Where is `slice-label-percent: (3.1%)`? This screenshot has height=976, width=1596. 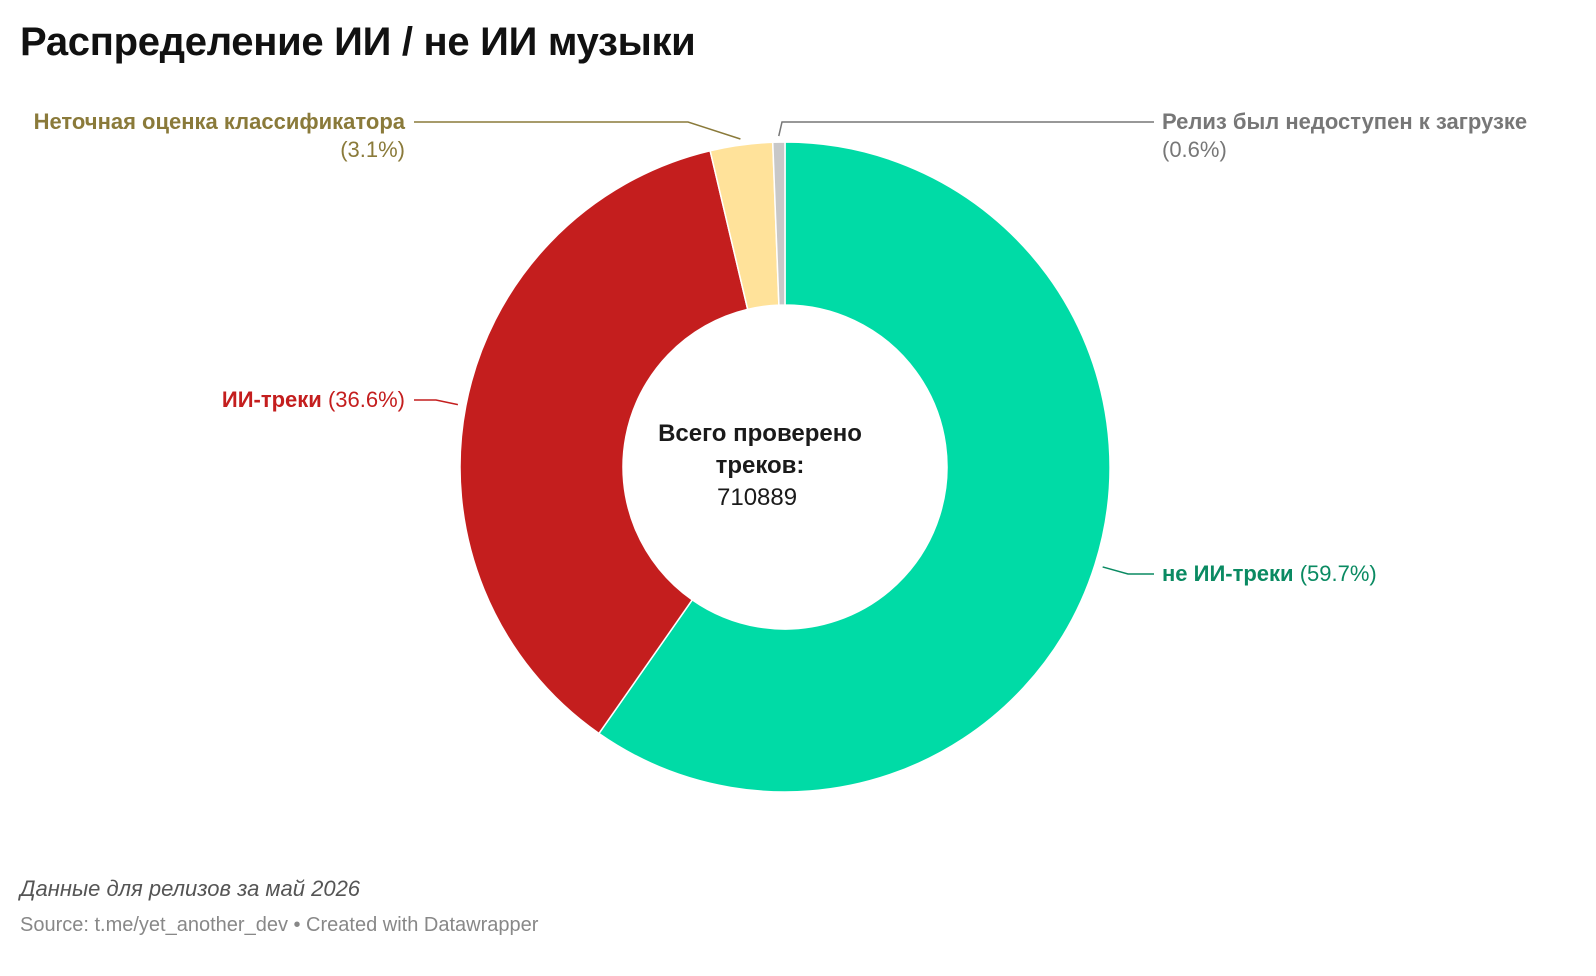 slice-label-percent: (3.1%) is located at coordinates (372, 149).